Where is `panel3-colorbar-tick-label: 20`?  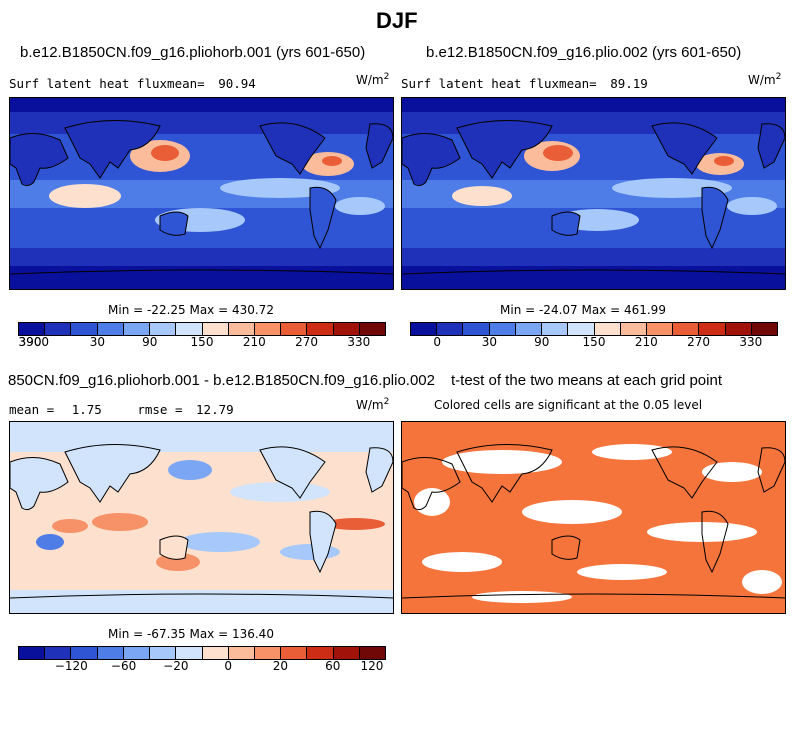
panel3-colorbar-tick-label: 20 is located at coordinates (280, 666).